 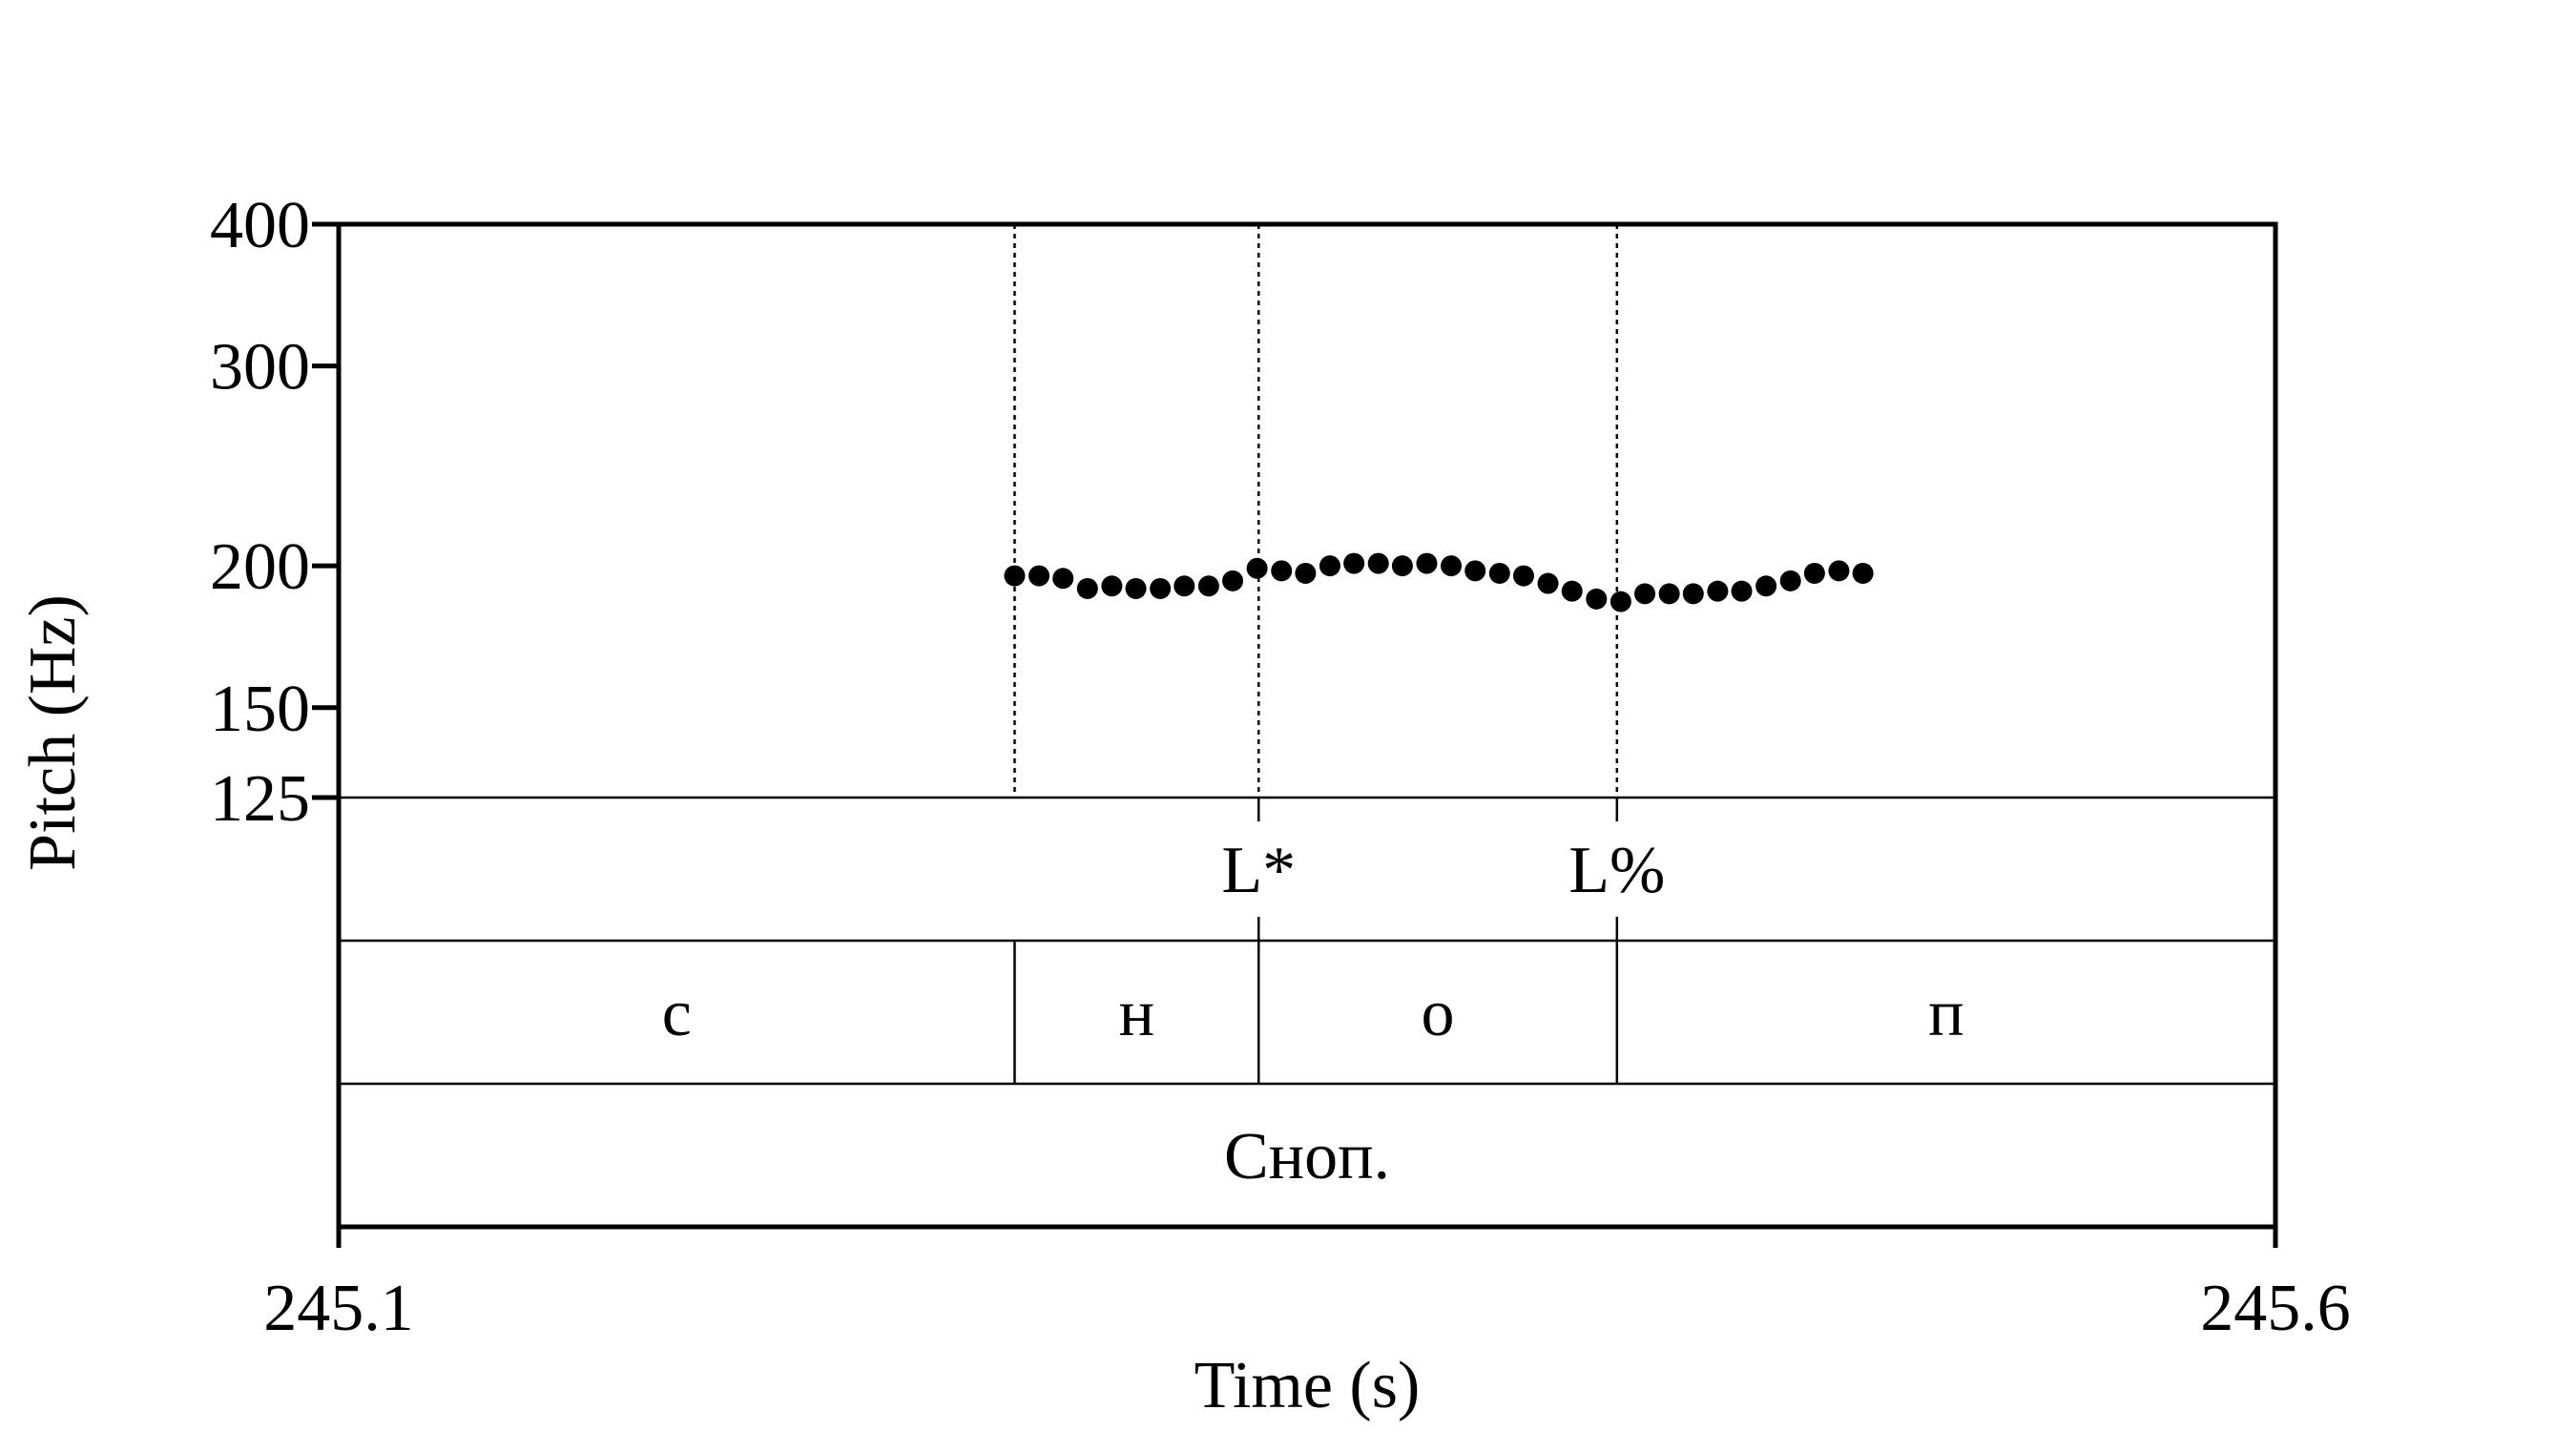 I want to click on x-tick-label: 245.6, so click(x=2275, y=1308).